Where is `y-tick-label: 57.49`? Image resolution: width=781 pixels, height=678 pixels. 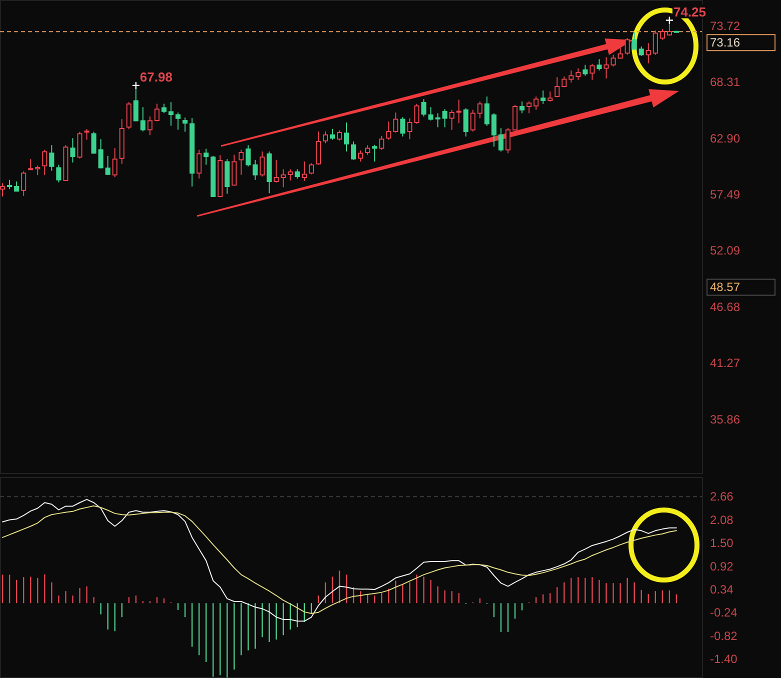 y-tick-label: 57.49 is located at coordinates (725, 194).